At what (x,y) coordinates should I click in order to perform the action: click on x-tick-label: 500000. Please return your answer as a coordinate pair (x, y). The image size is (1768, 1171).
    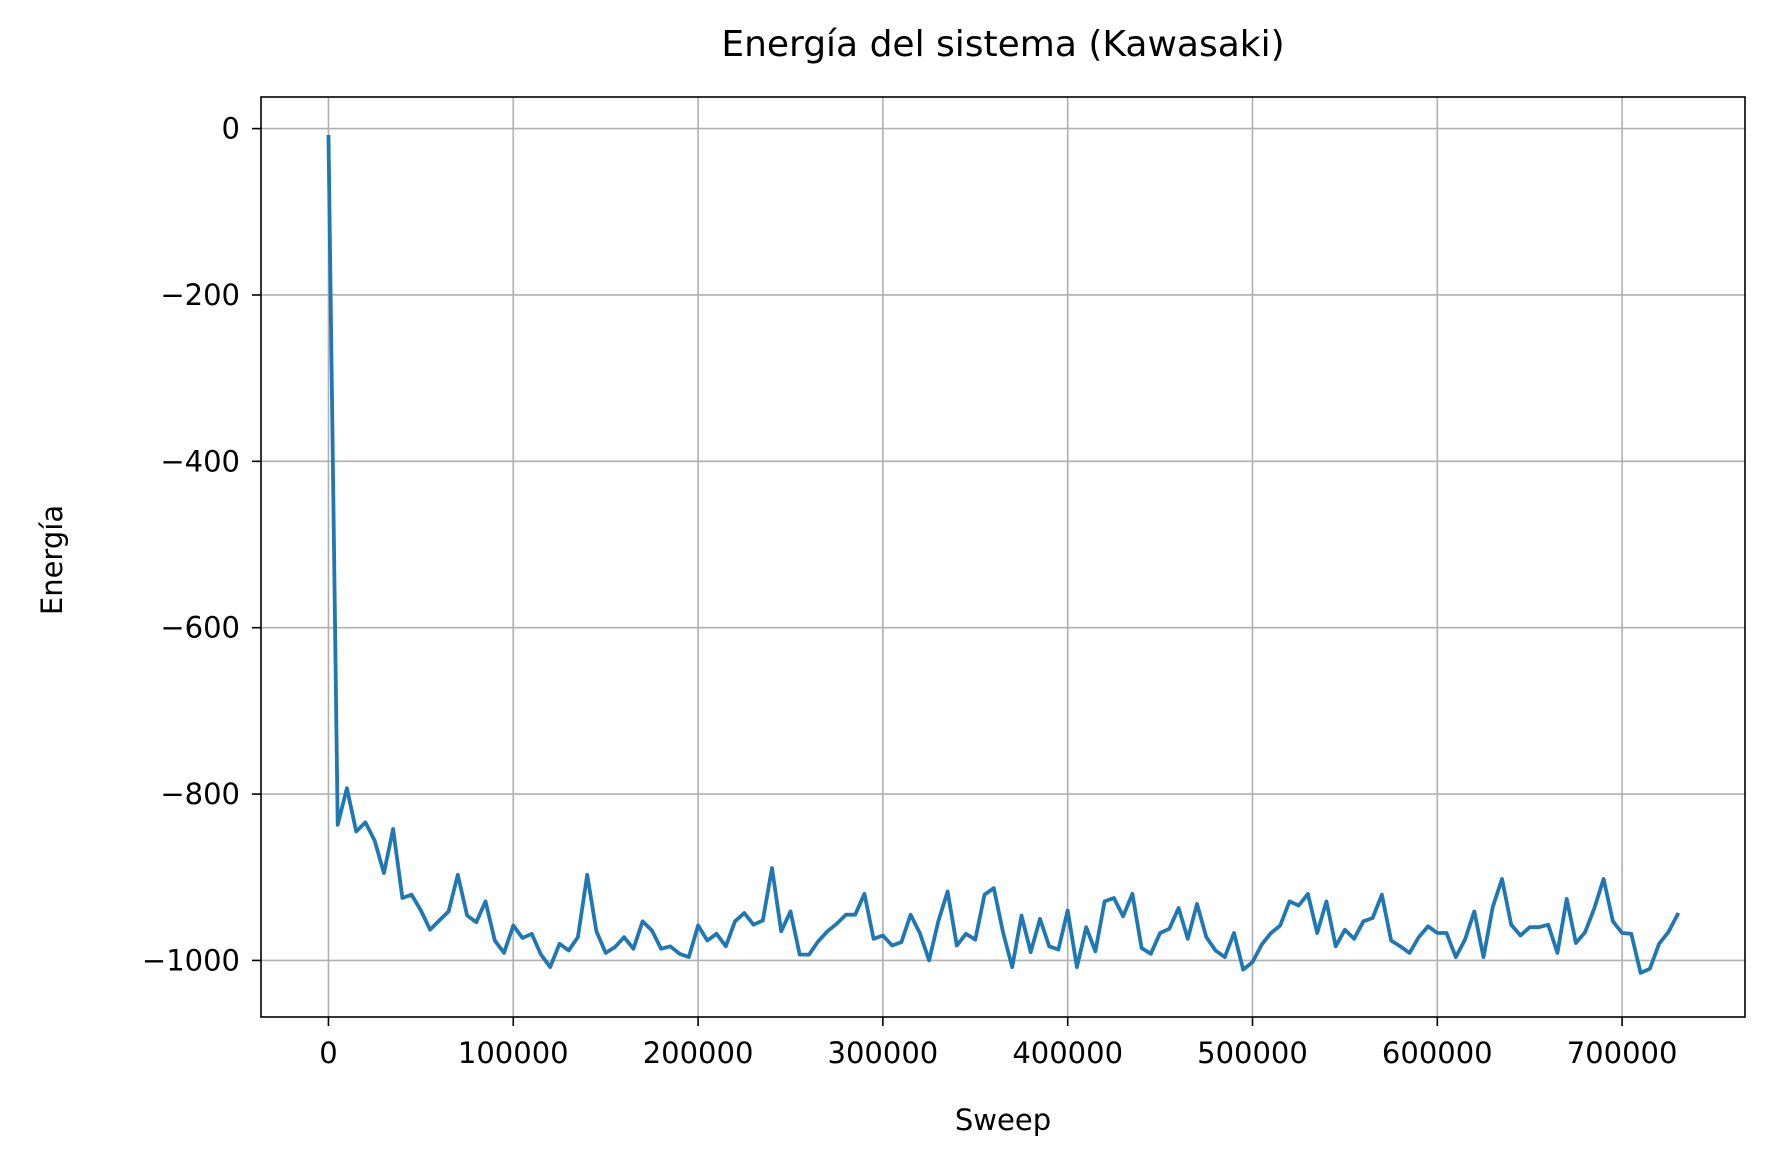
    Looking at the image, I should click on (1252, 1053).